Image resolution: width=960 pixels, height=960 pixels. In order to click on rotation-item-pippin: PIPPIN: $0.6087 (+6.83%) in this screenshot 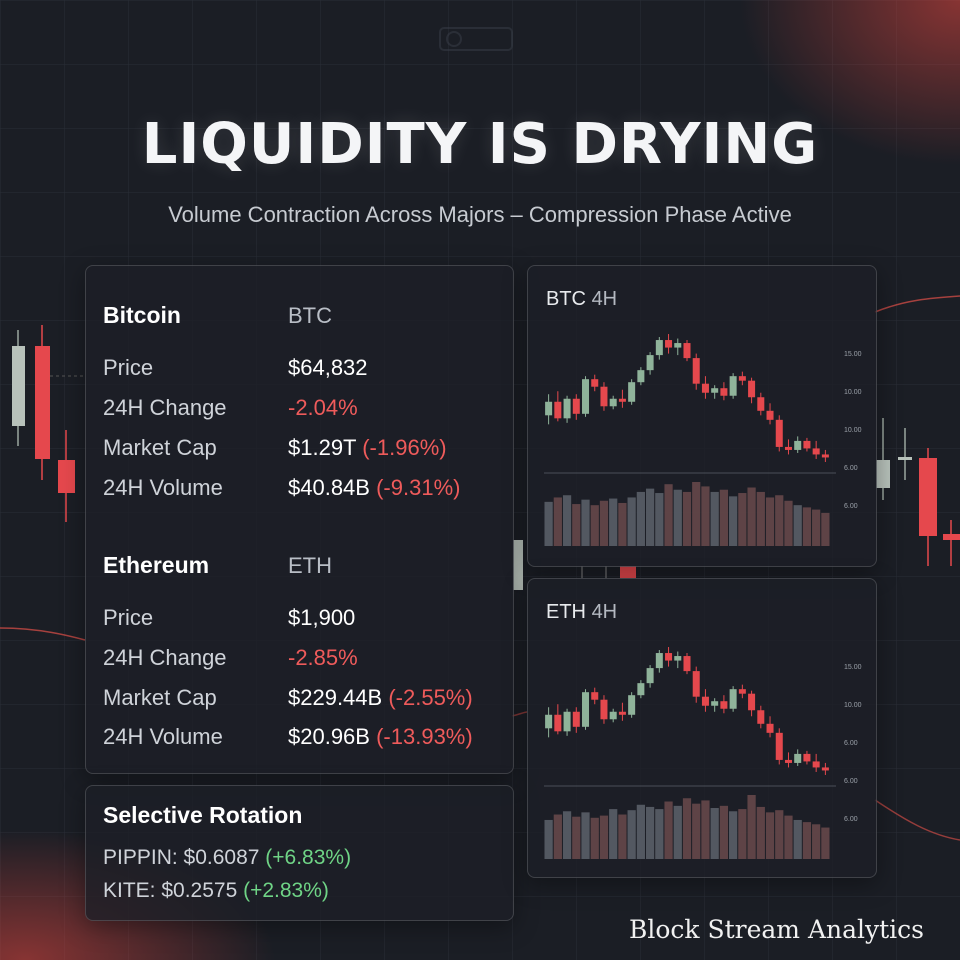, I will do `click(227, 857)`.